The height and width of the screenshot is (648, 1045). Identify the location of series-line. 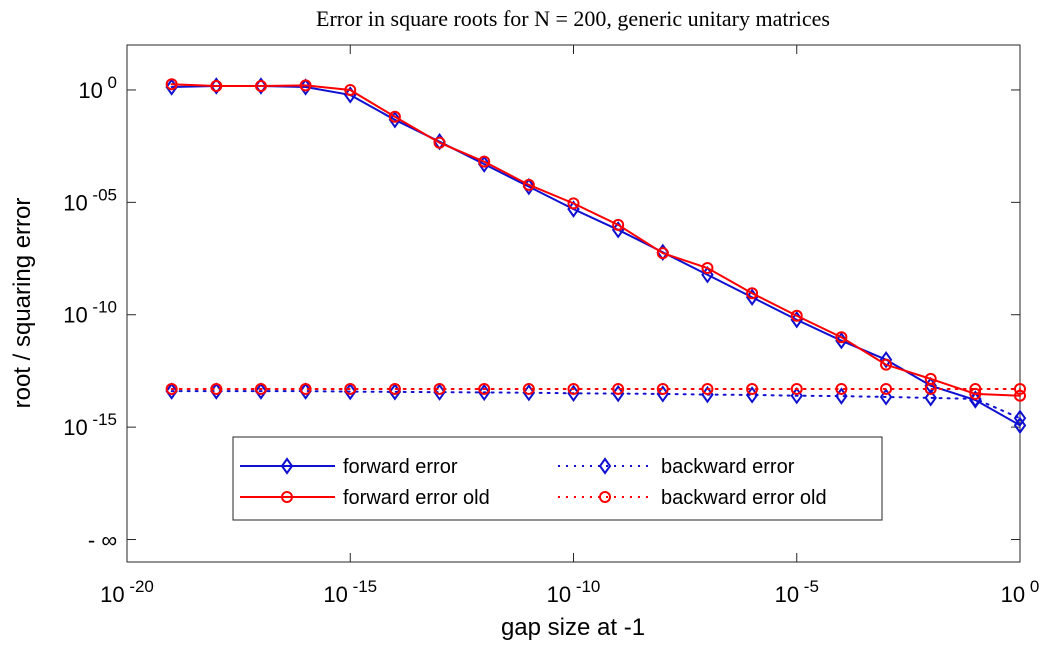
(595, 405).